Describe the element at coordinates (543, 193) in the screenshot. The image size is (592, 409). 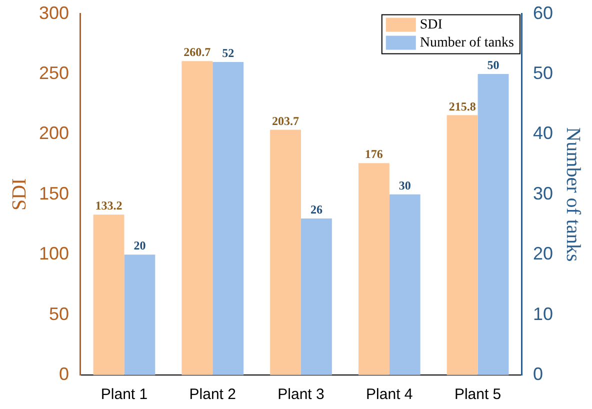
I see `y2-tick-label: 30` at that location.